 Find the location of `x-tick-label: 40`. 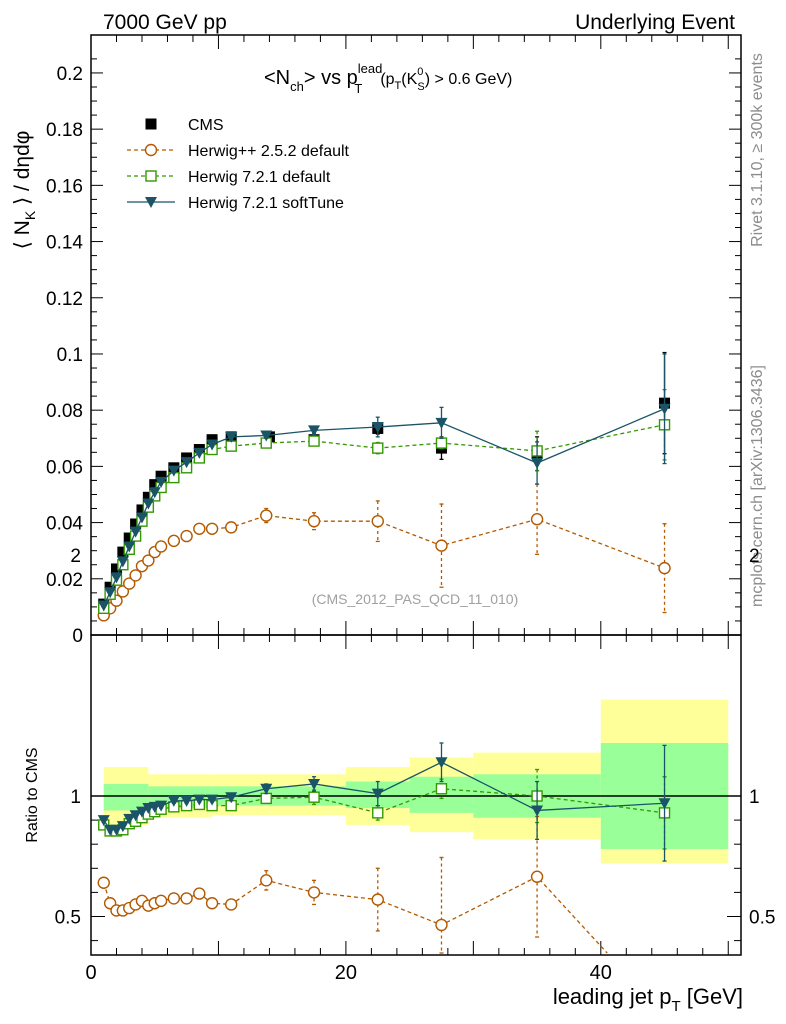

x-tick-label: 40 is located at coordinates (601, 973).